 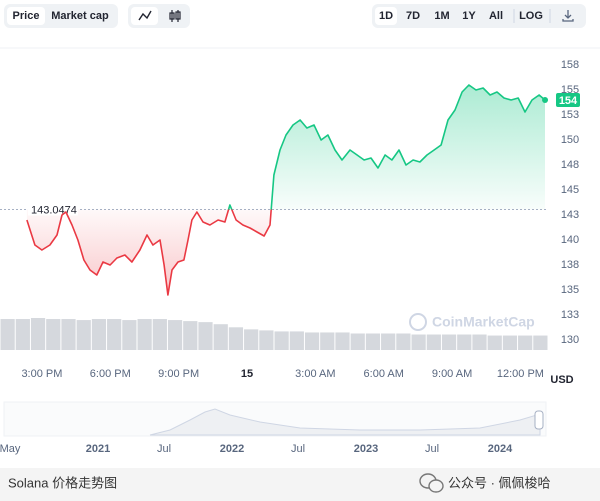 I want to click on currency-label: USD, so click(x=561, y=380).